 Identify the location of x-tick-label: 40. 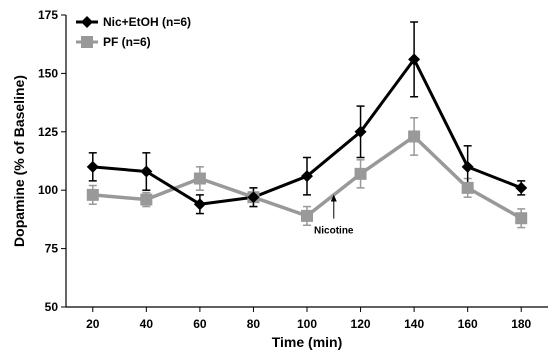
(147, 324).